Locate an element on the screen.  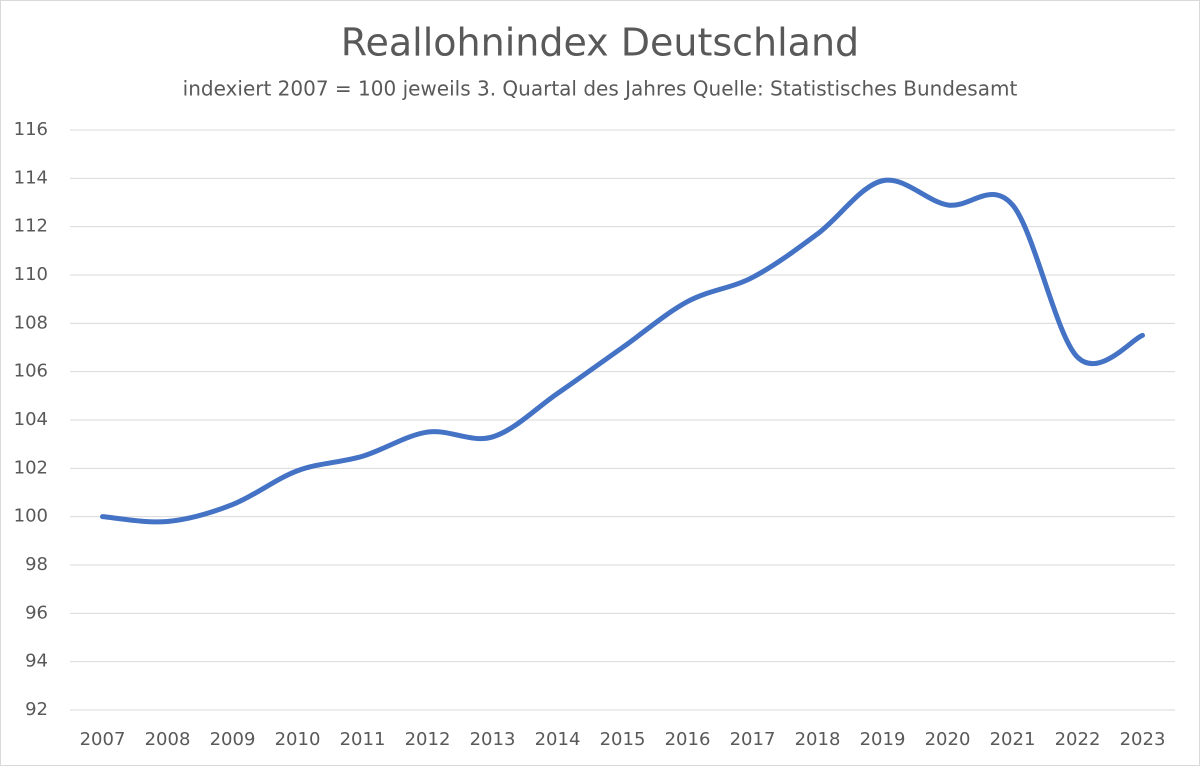
y-tick-label: 114 is located at coordinates (31, 177).